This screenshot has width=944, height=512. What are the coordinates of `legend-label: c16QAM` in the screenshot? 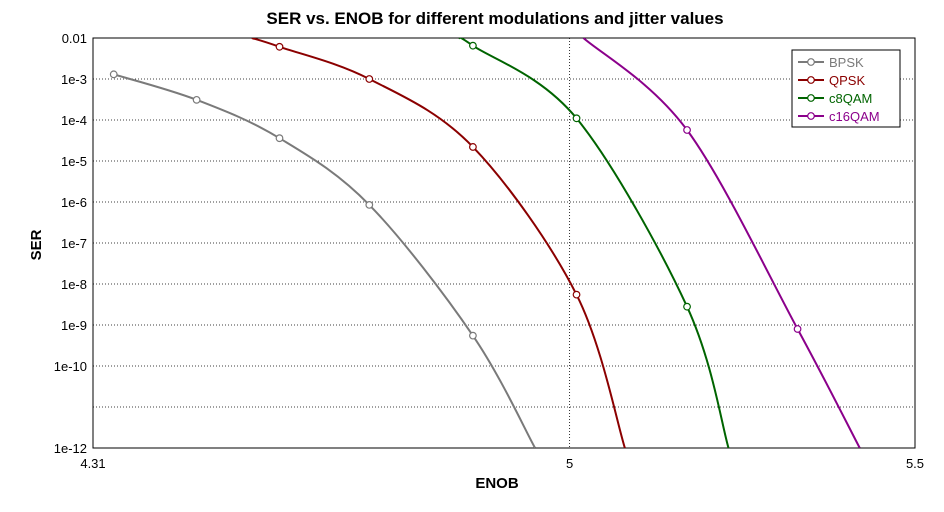 It's located at (854, 116).